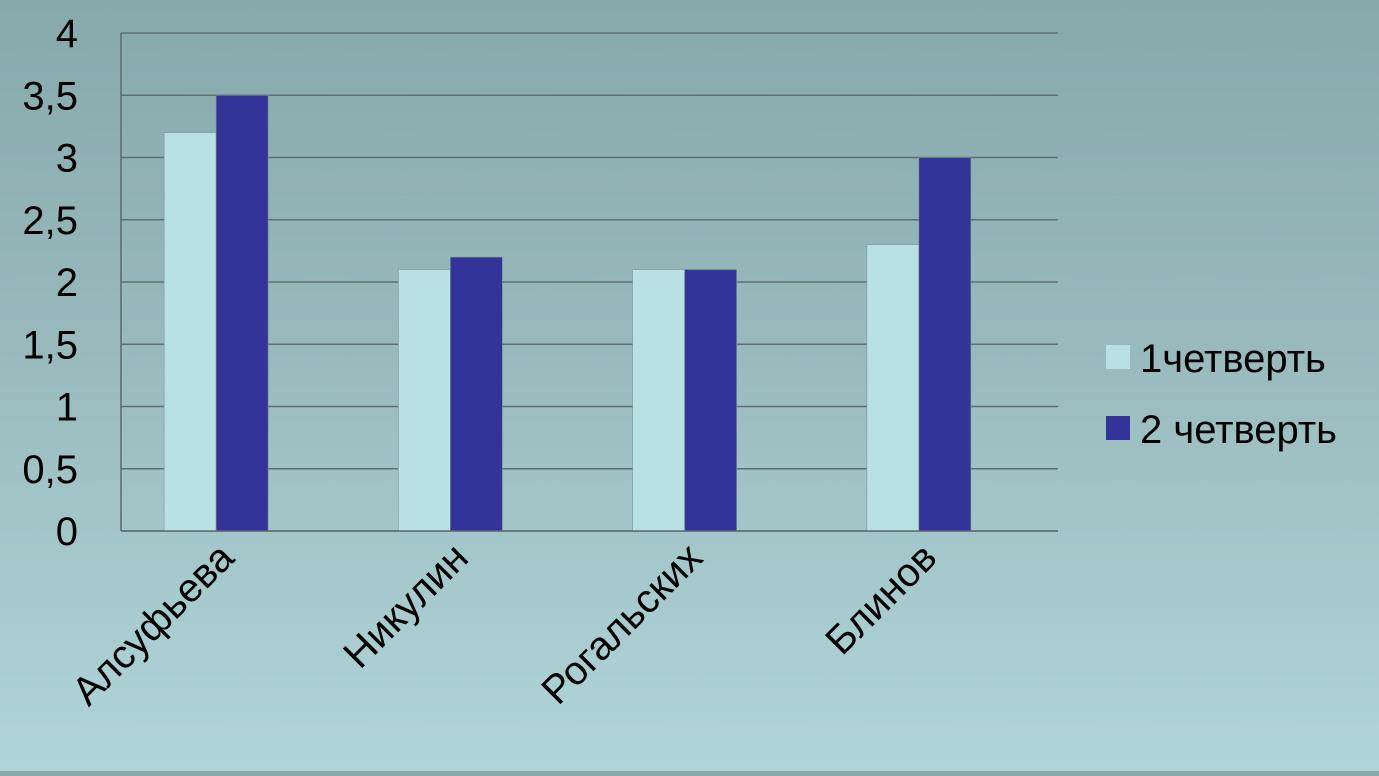 Image resolution: width=1379 pixels, height=776 pixels. What do you see at coordinates (50, 221) in the screenshot?
I see `y-tick-label: 2,5` at bounding box center [50, 221].